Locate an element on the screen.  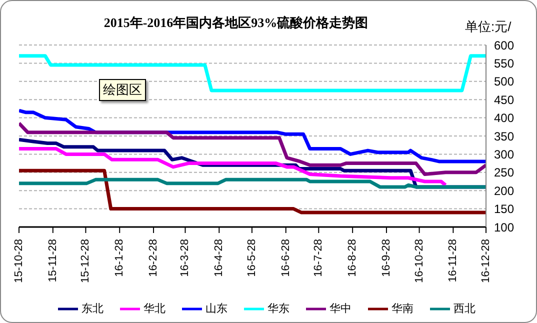
legend-label: 华中 is located at coordinates (341, 308).